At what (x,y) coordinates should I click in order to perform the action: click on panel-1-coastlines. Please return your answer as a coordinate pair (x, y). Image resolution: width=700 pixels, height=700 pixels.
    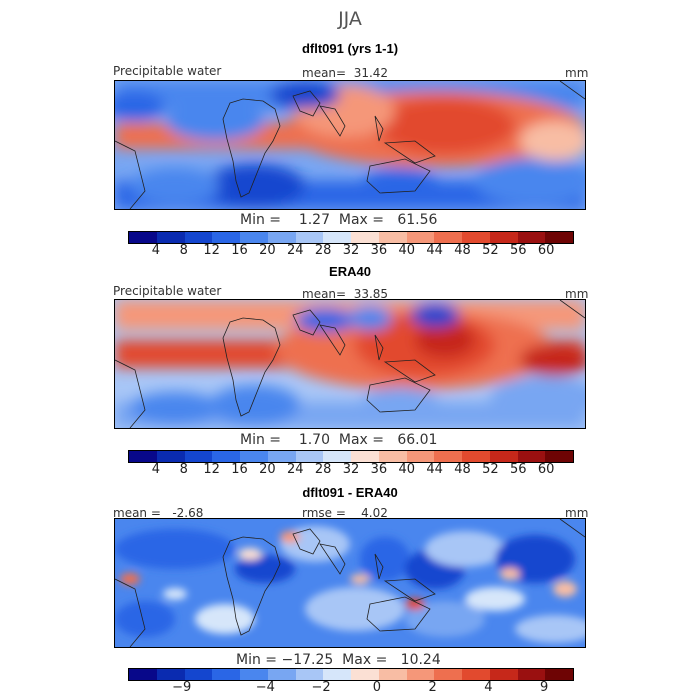
    Looking at the image, I should click on (350, 145).